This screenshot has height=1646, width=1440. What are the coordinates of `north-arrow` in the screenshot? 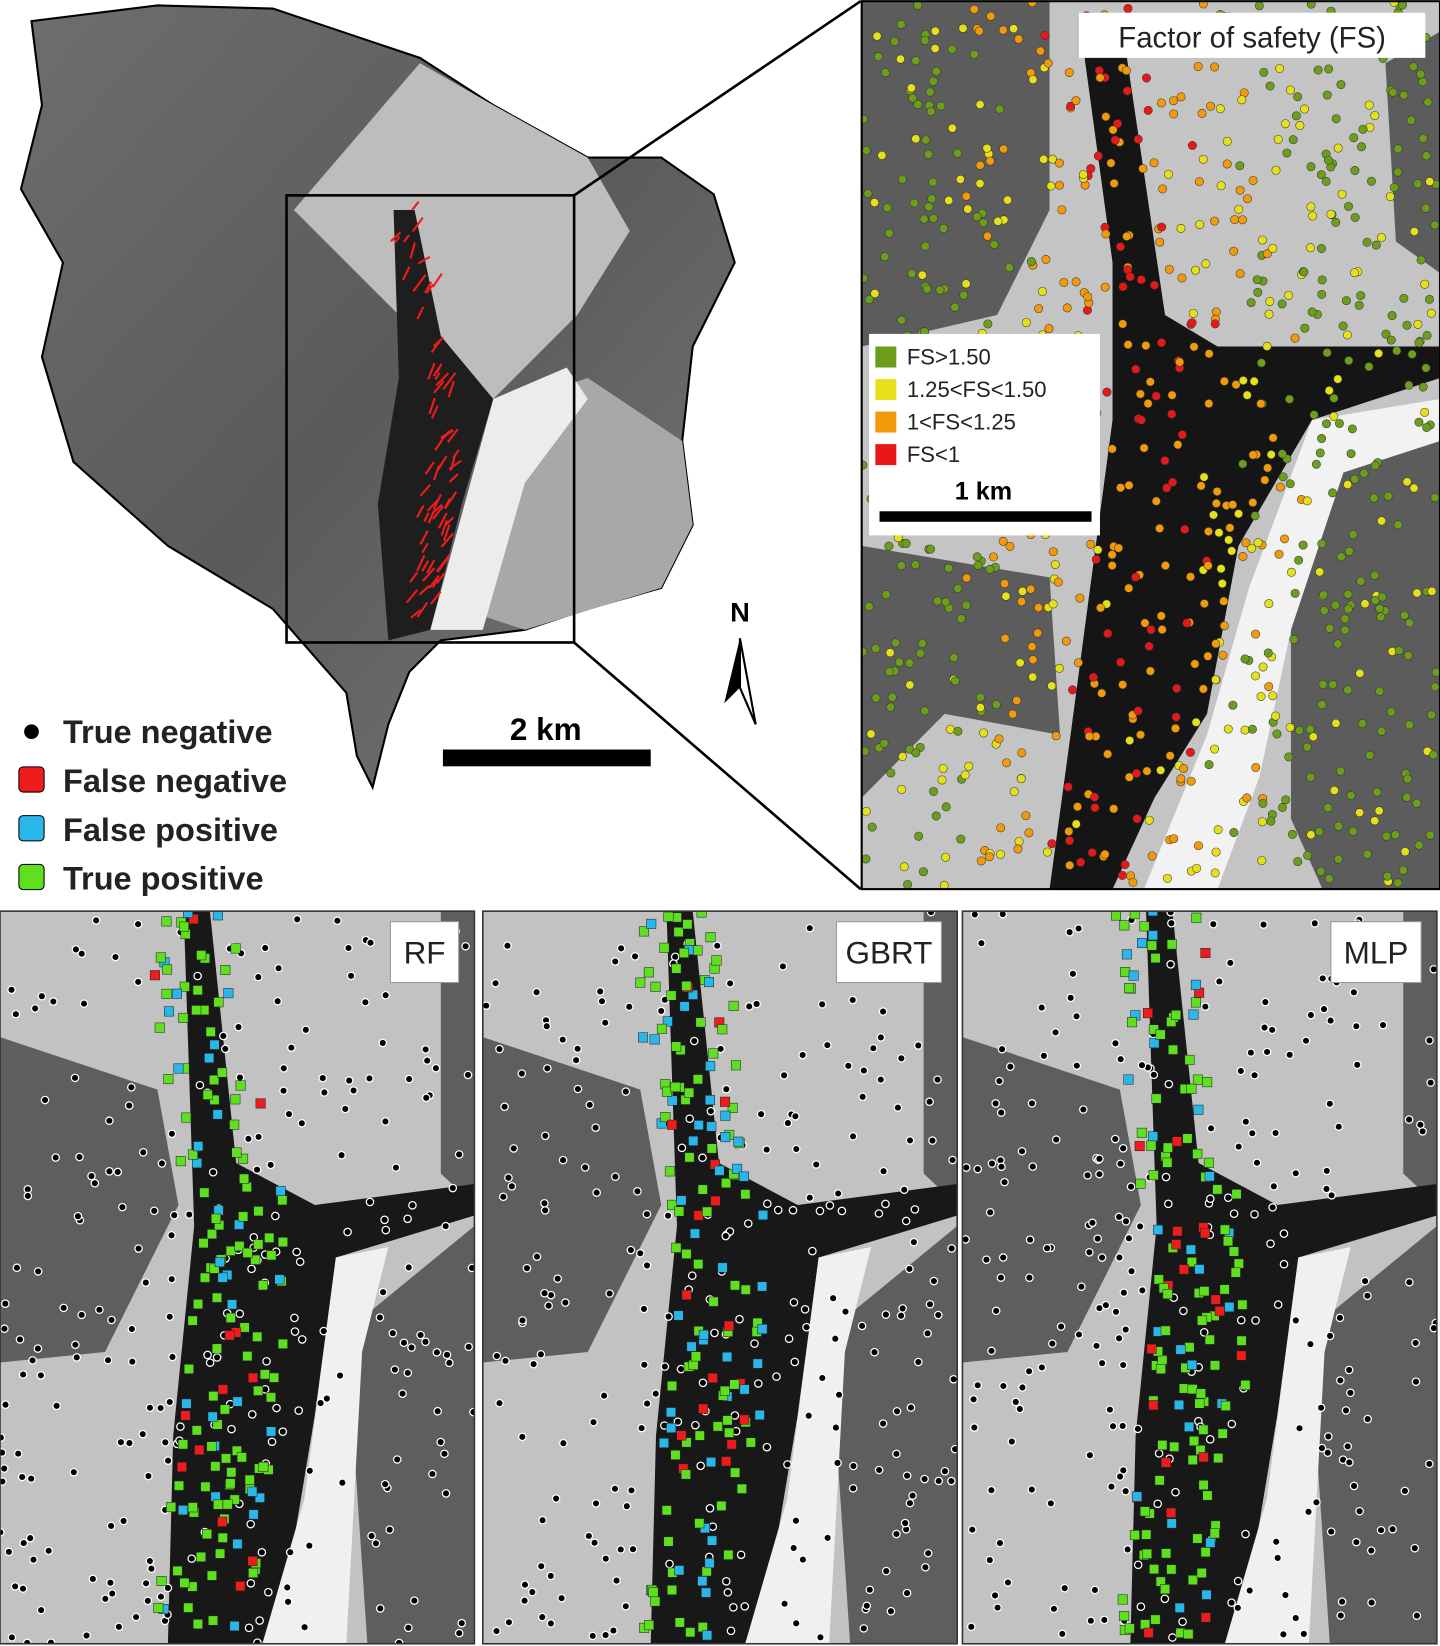 It's located at (721, 681).